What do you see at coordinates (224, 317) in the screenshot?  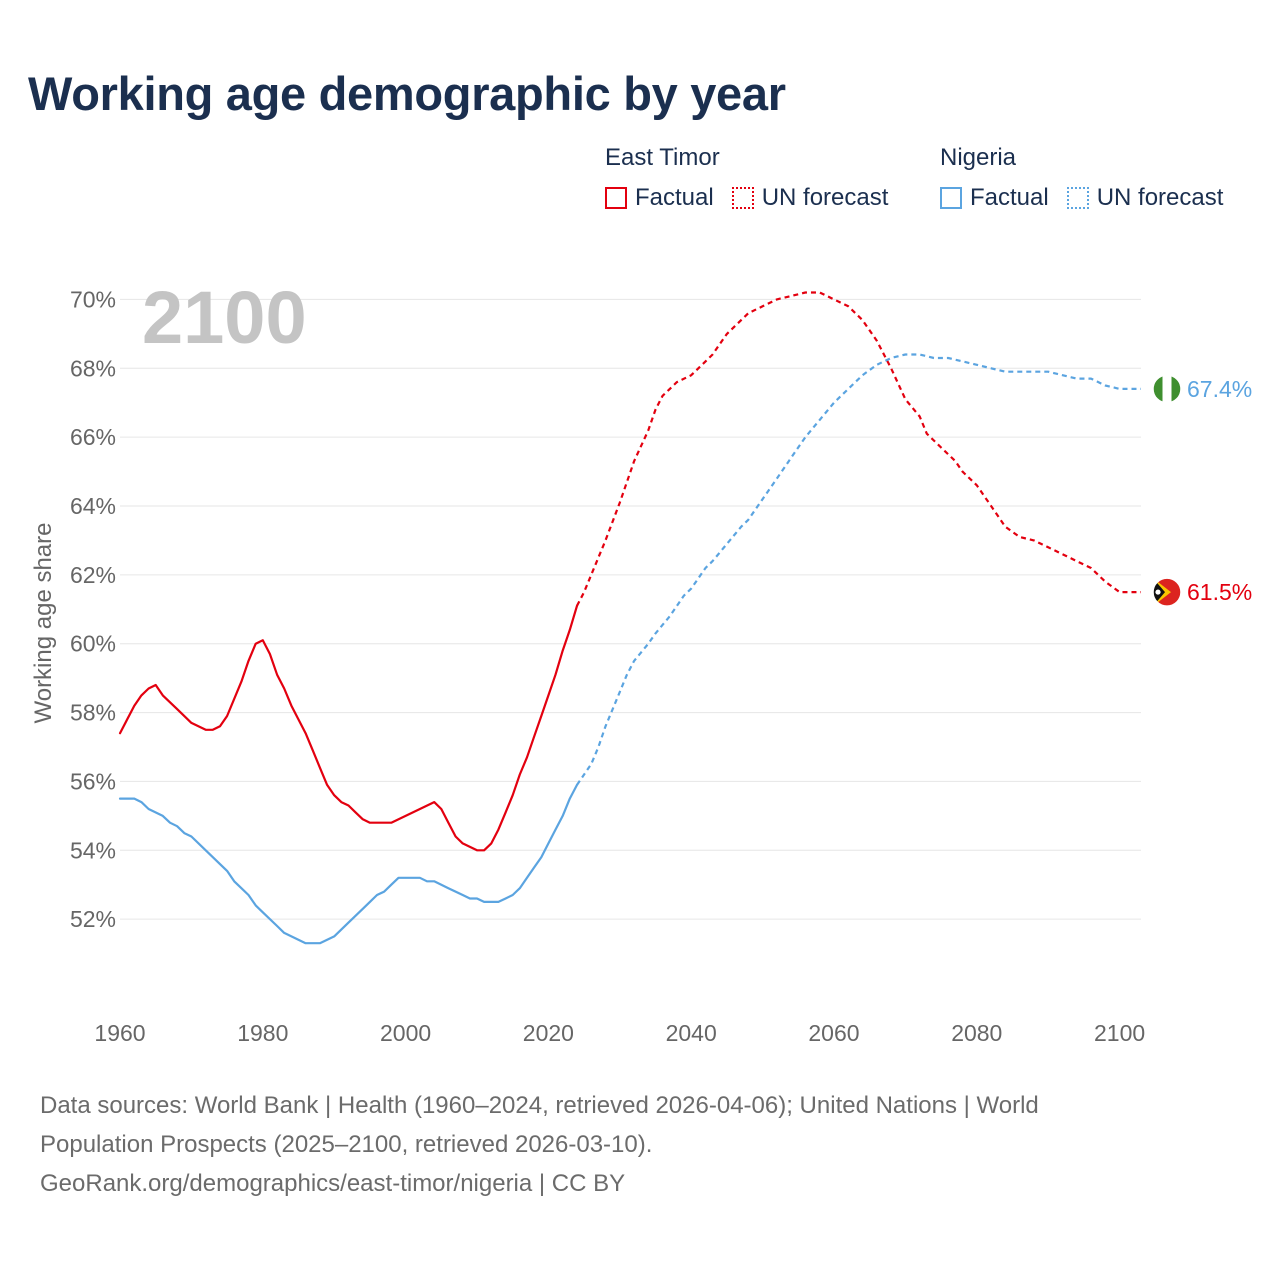 I see `year-watermark: 2100` at bounding box center [224, 317].